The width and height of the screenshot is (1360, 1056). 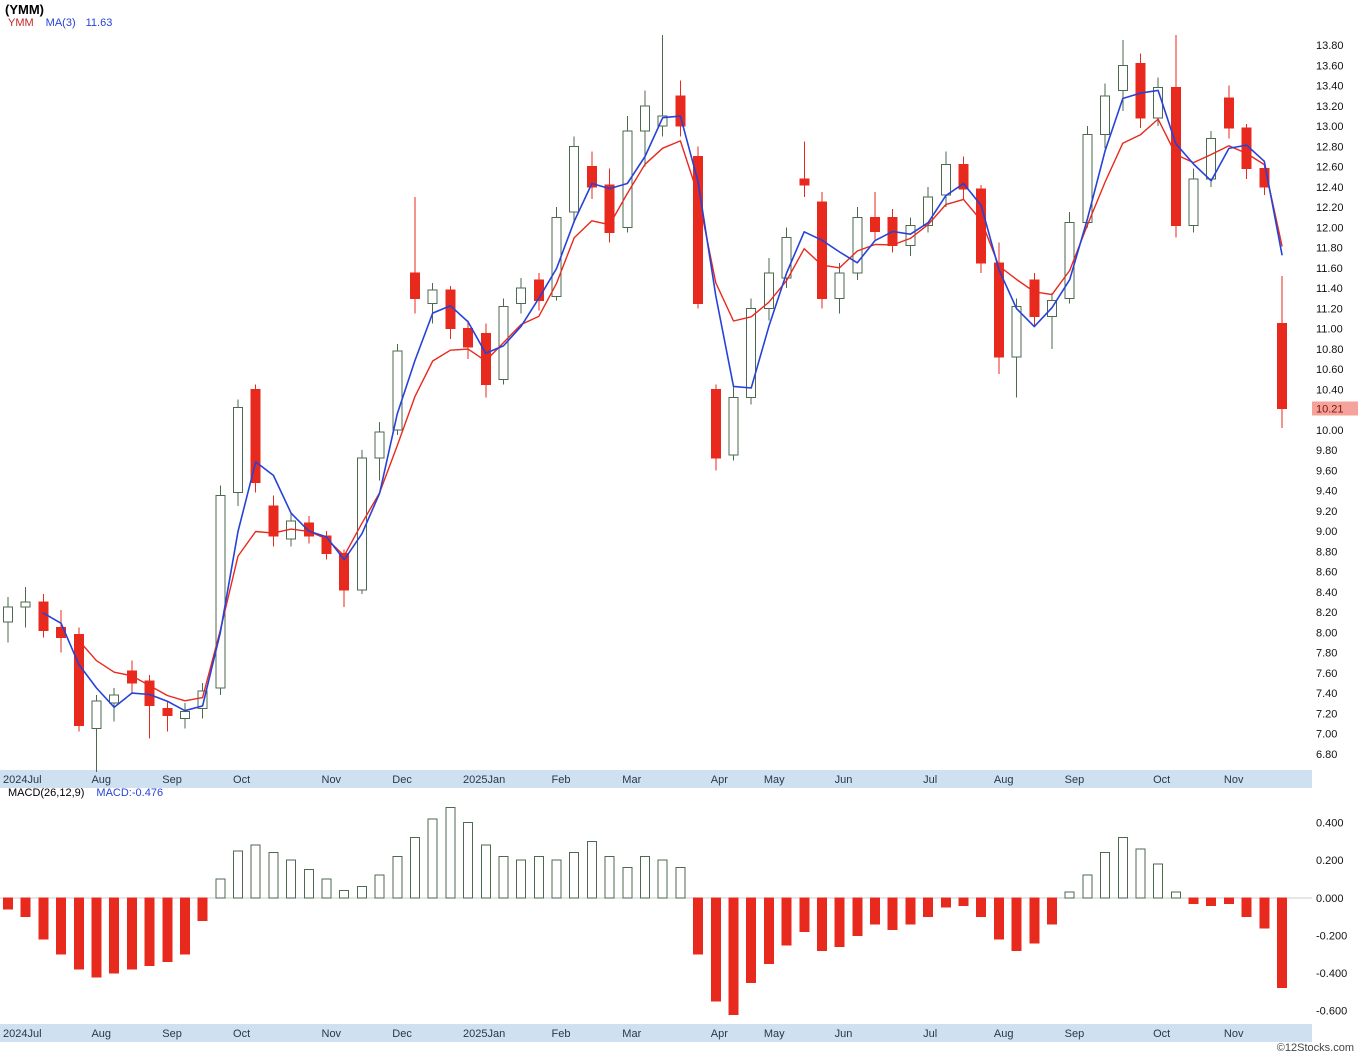 I want to click on svg-text: Jun, so click(x=844, y=1034).